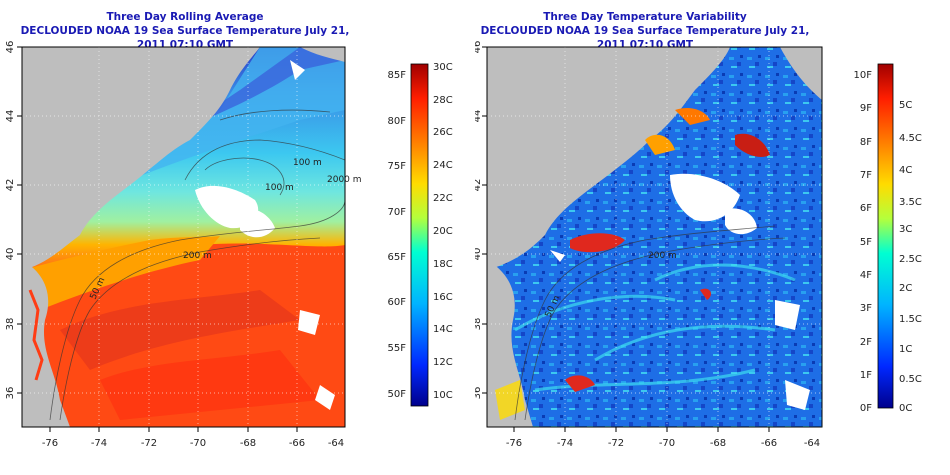 Image resolution: width=950 pixels, height=475 pixels. What do you see at coordinates (397, 121) in the screenshot?
I see `left-cb-f-label: 80F` at bounding box center [397, 121].